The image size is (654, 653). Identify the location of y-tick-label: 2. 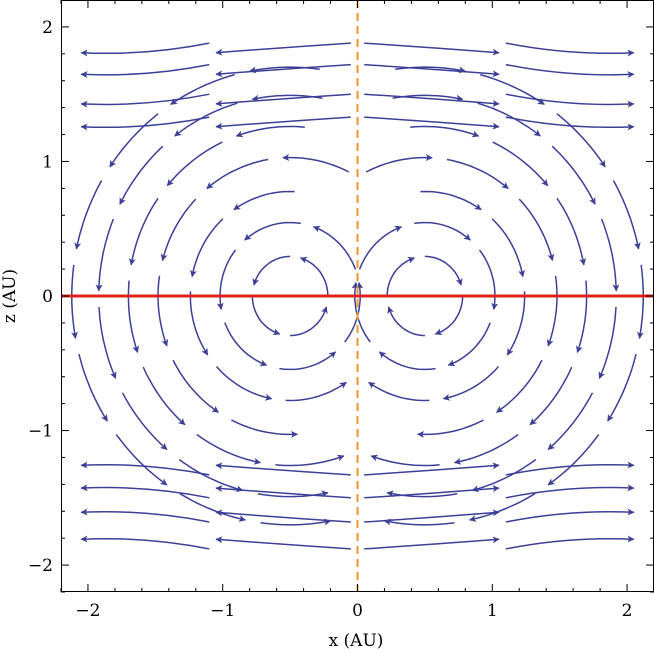
(47, 28).